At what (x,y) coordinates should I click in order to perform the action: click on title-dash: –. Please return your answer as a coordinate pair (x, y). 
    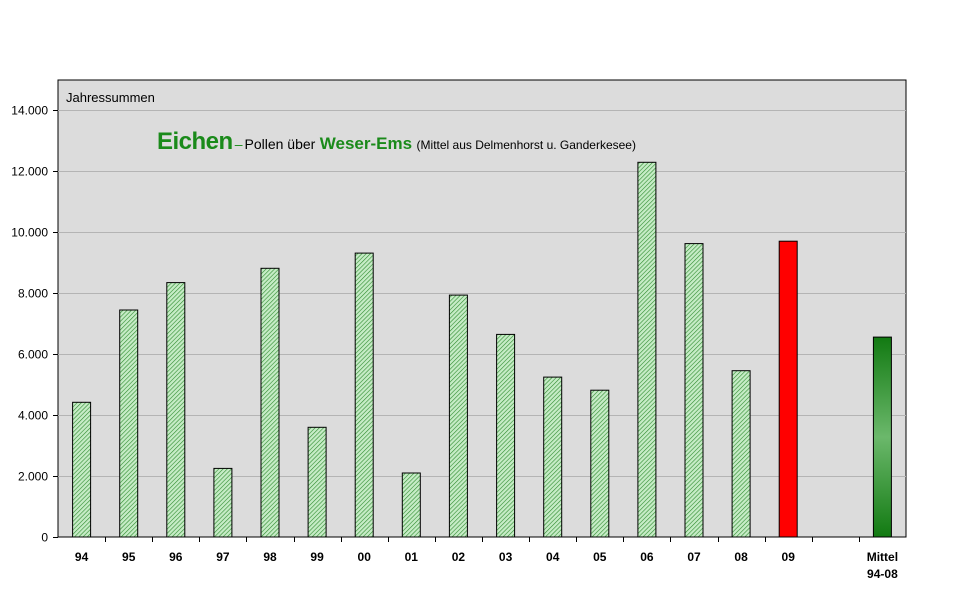
    Looking at the image, I should click on (238, 144).